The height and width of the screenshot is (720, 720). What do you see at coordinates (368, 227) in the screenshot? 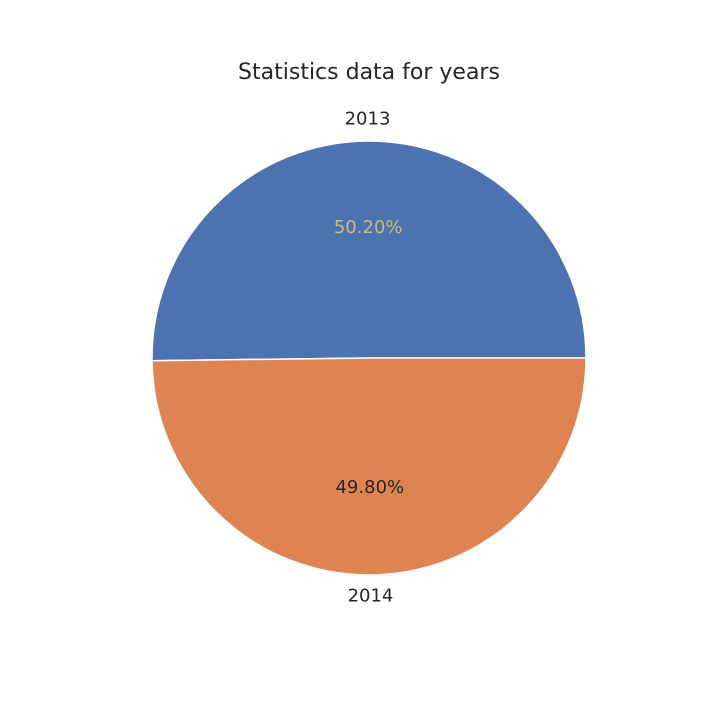
I see `pct-label-2013: 50.20%` at bounding box center [368, 227].